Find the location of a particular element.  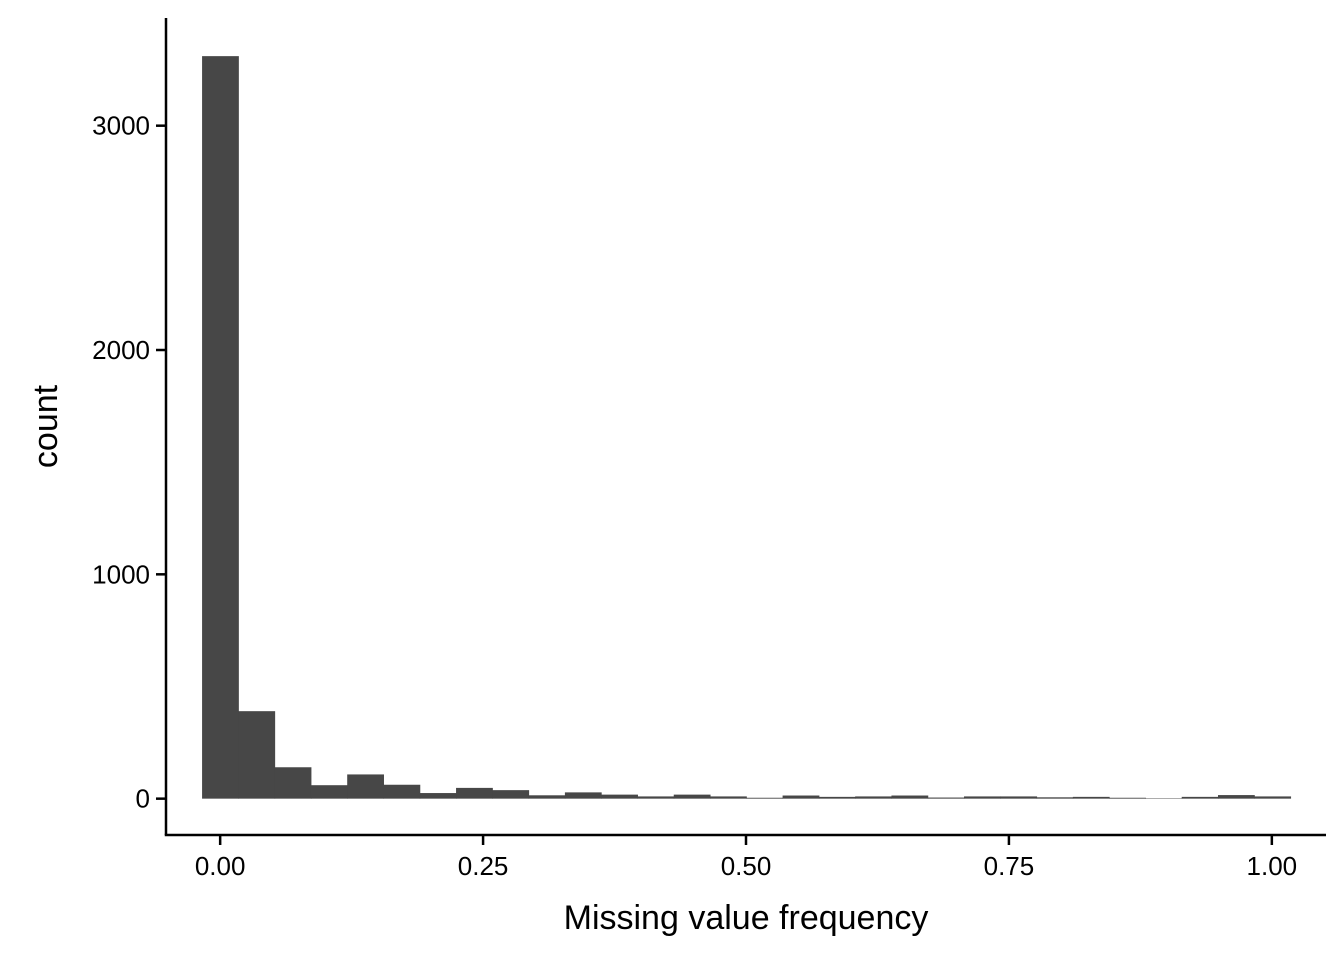

y-tick-label: 3000 is located at coordinates (121, 126).